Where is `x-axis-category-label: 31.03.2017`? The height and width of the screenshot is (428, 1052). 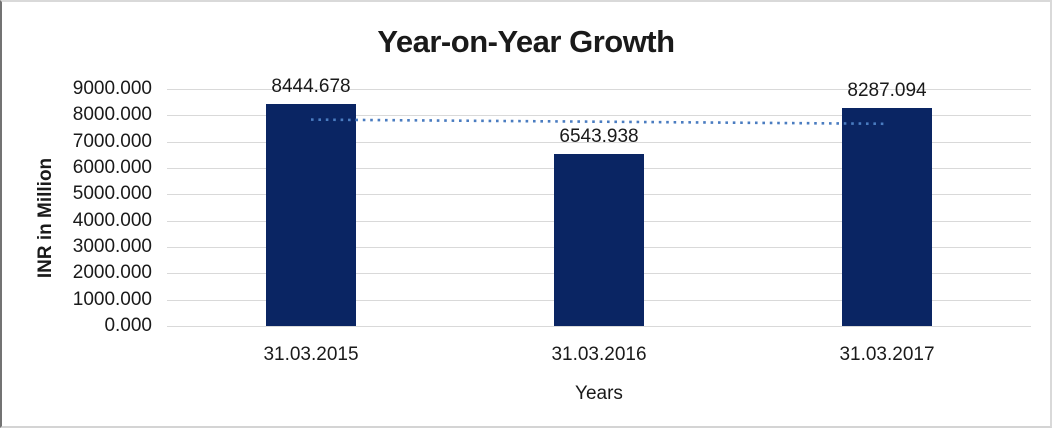 x-axis-category-label: 31.03.2017 is located at coordinates (887, 354).